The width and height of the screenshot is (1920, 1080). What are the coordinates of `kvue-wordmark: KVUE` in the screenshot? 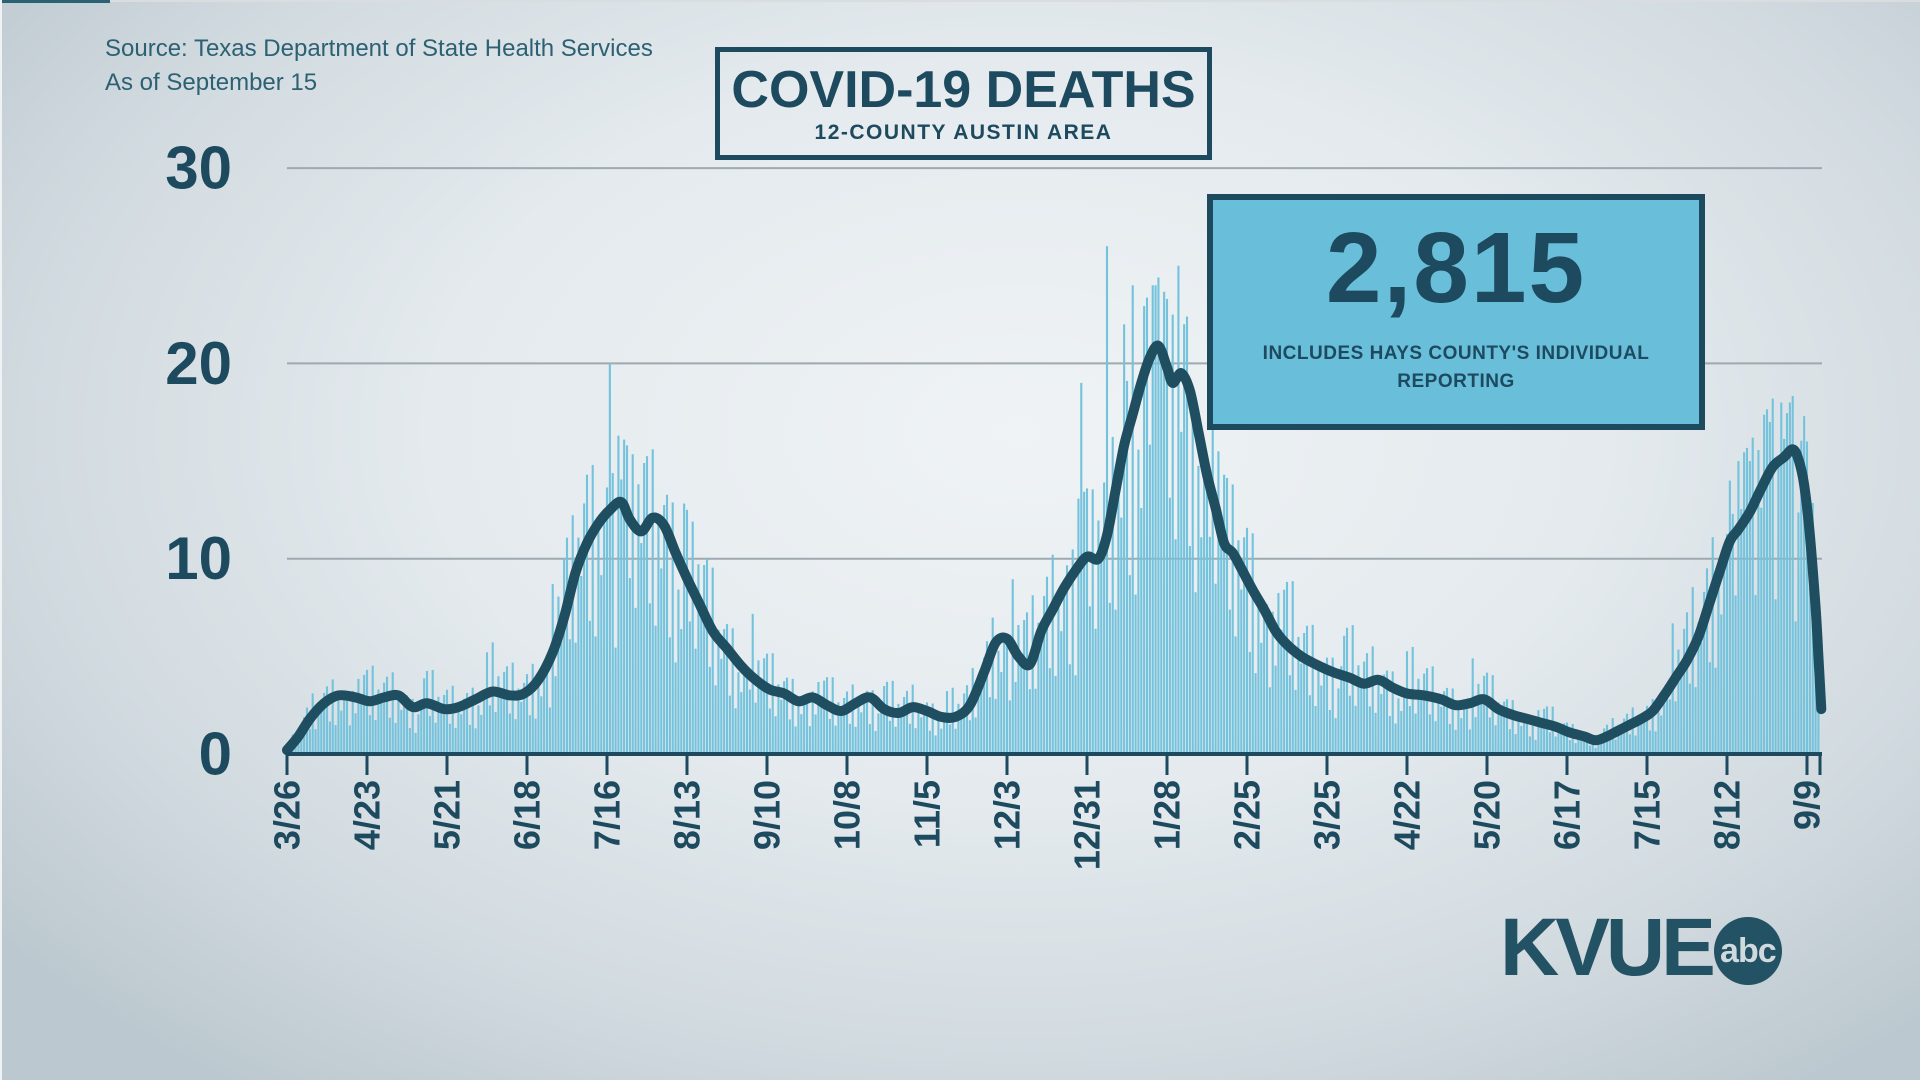 It's located at (1608, 947).